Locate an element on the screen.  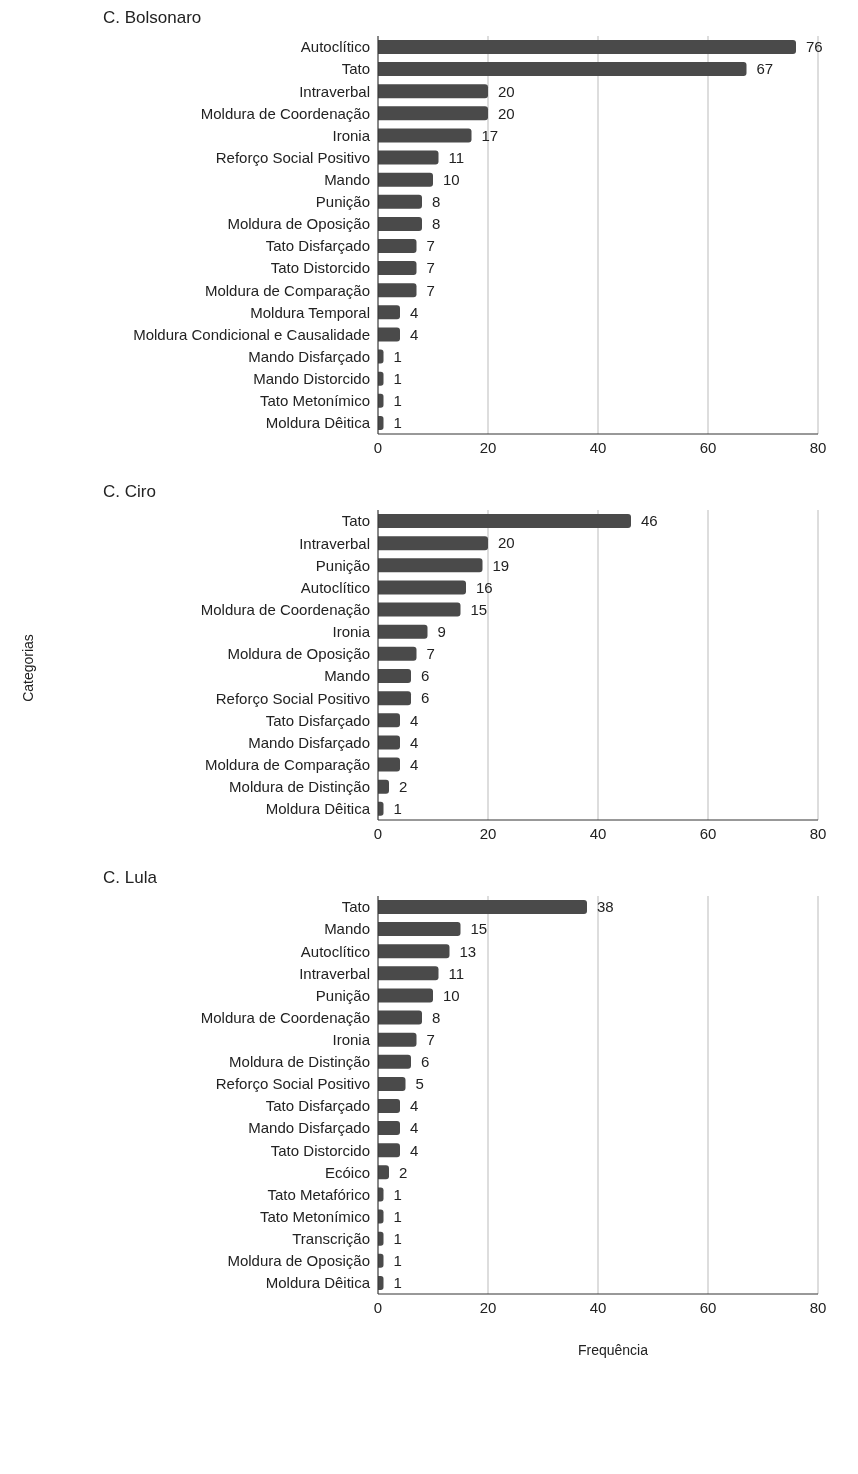
y-tick-label: Tato Metafórico is located at coordinates (318, 1194).